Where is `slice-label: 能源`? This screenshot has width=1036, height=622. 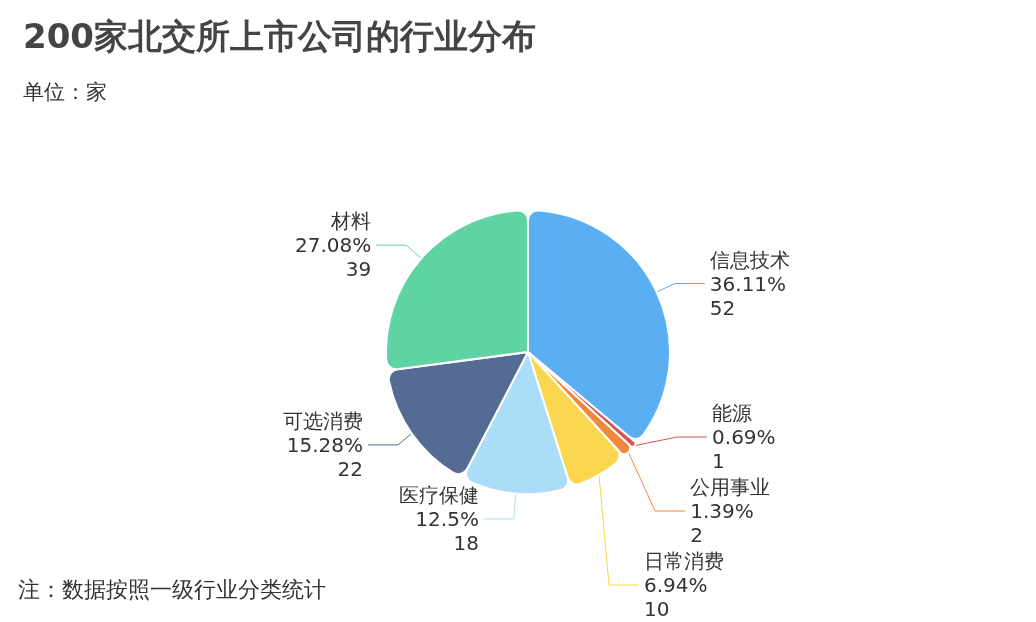 slice-label: 能源 is located at coordinates (732, 413).